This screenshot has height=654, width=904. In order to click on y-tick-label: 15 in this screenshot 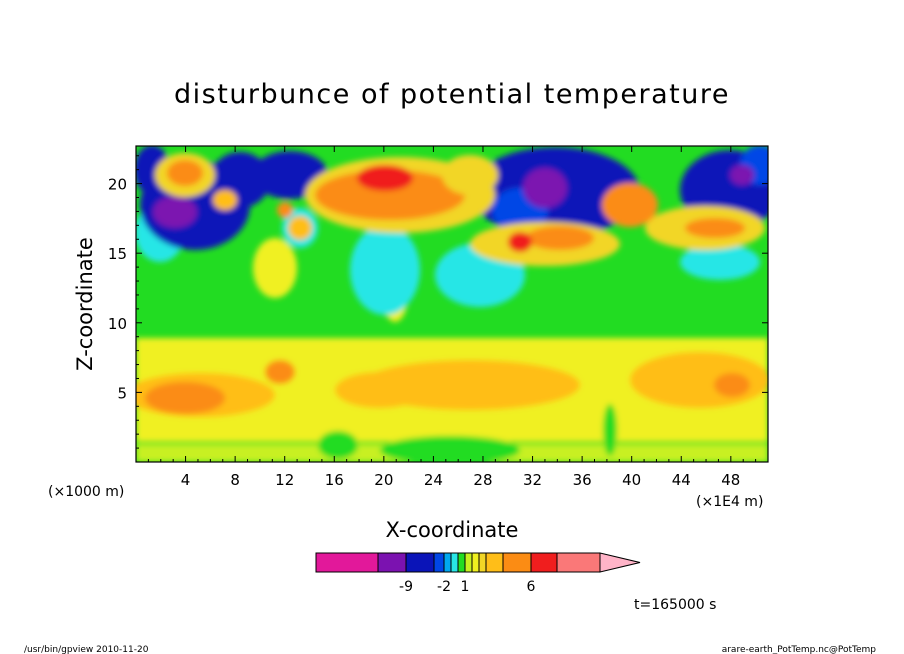, I will do `click(117, 254)`.